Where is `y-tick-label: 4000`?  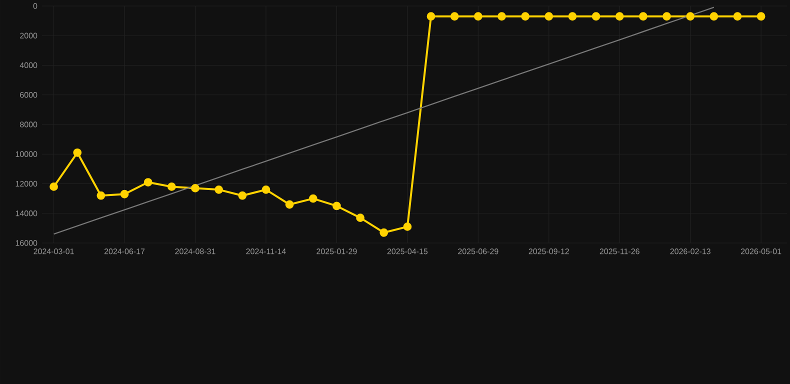 y-tick-label: 4000 is located at coordinates (29, 65).